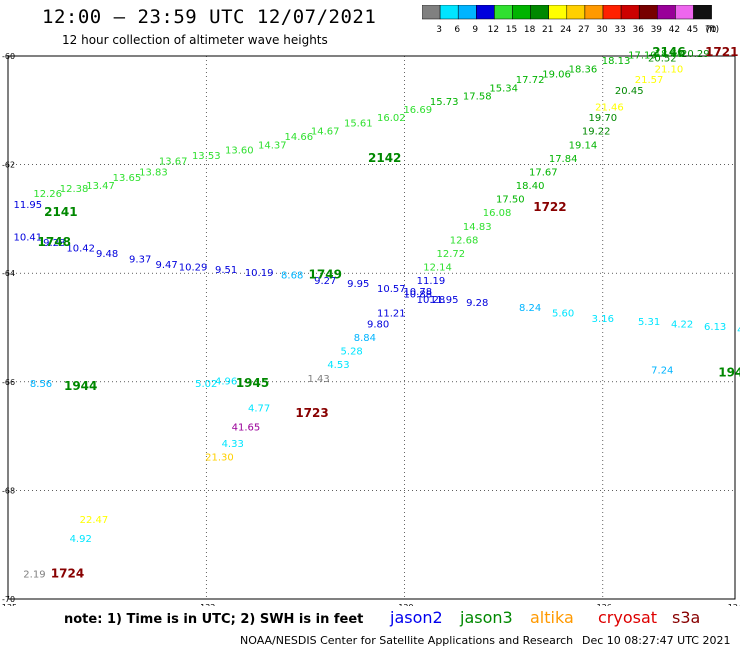 Image resolution: width=740 pixels, height=650 pixels. I want to click on data-point: 19.70, so click(602, 118).